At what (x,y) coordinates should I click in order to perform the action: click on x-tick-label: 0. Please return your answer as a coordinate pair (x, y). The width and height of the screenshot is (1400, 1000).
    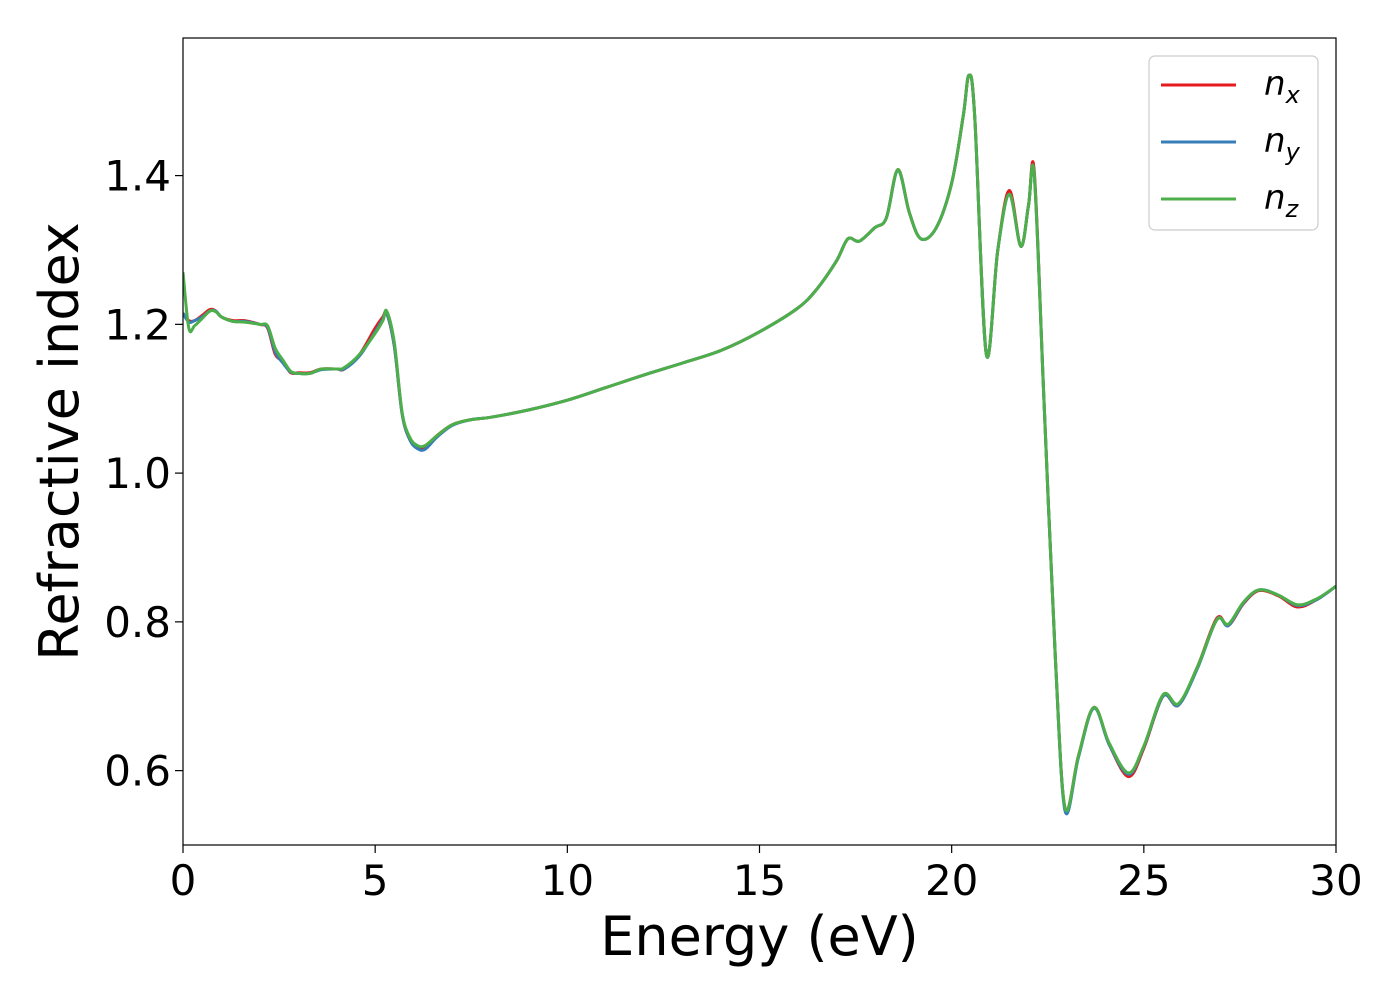
    Looking at the image, I should click on (183, 880).